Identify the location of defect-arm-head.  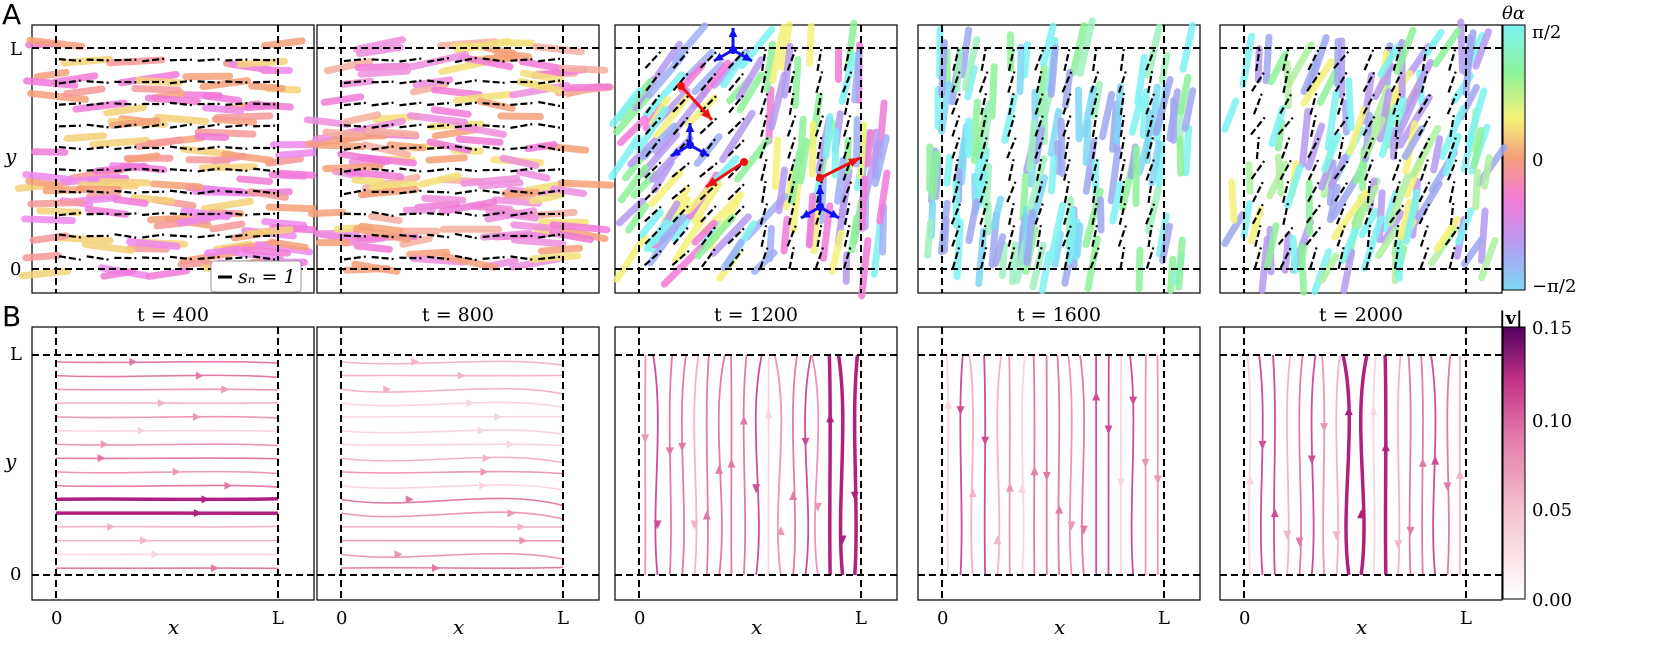
(733, 33).